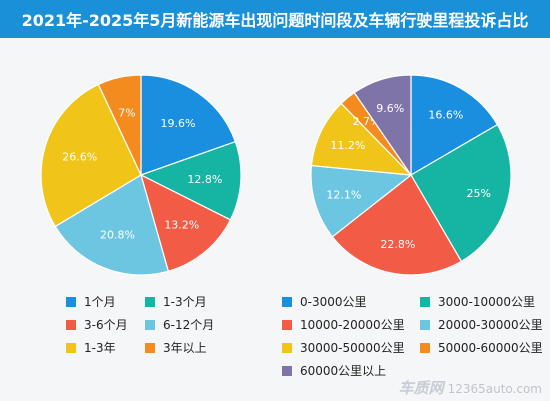 The height and width of the screenshot is (401, 550). I want to click on mileage-legend-label-1: 3000-10000公里, so click(487, 302).